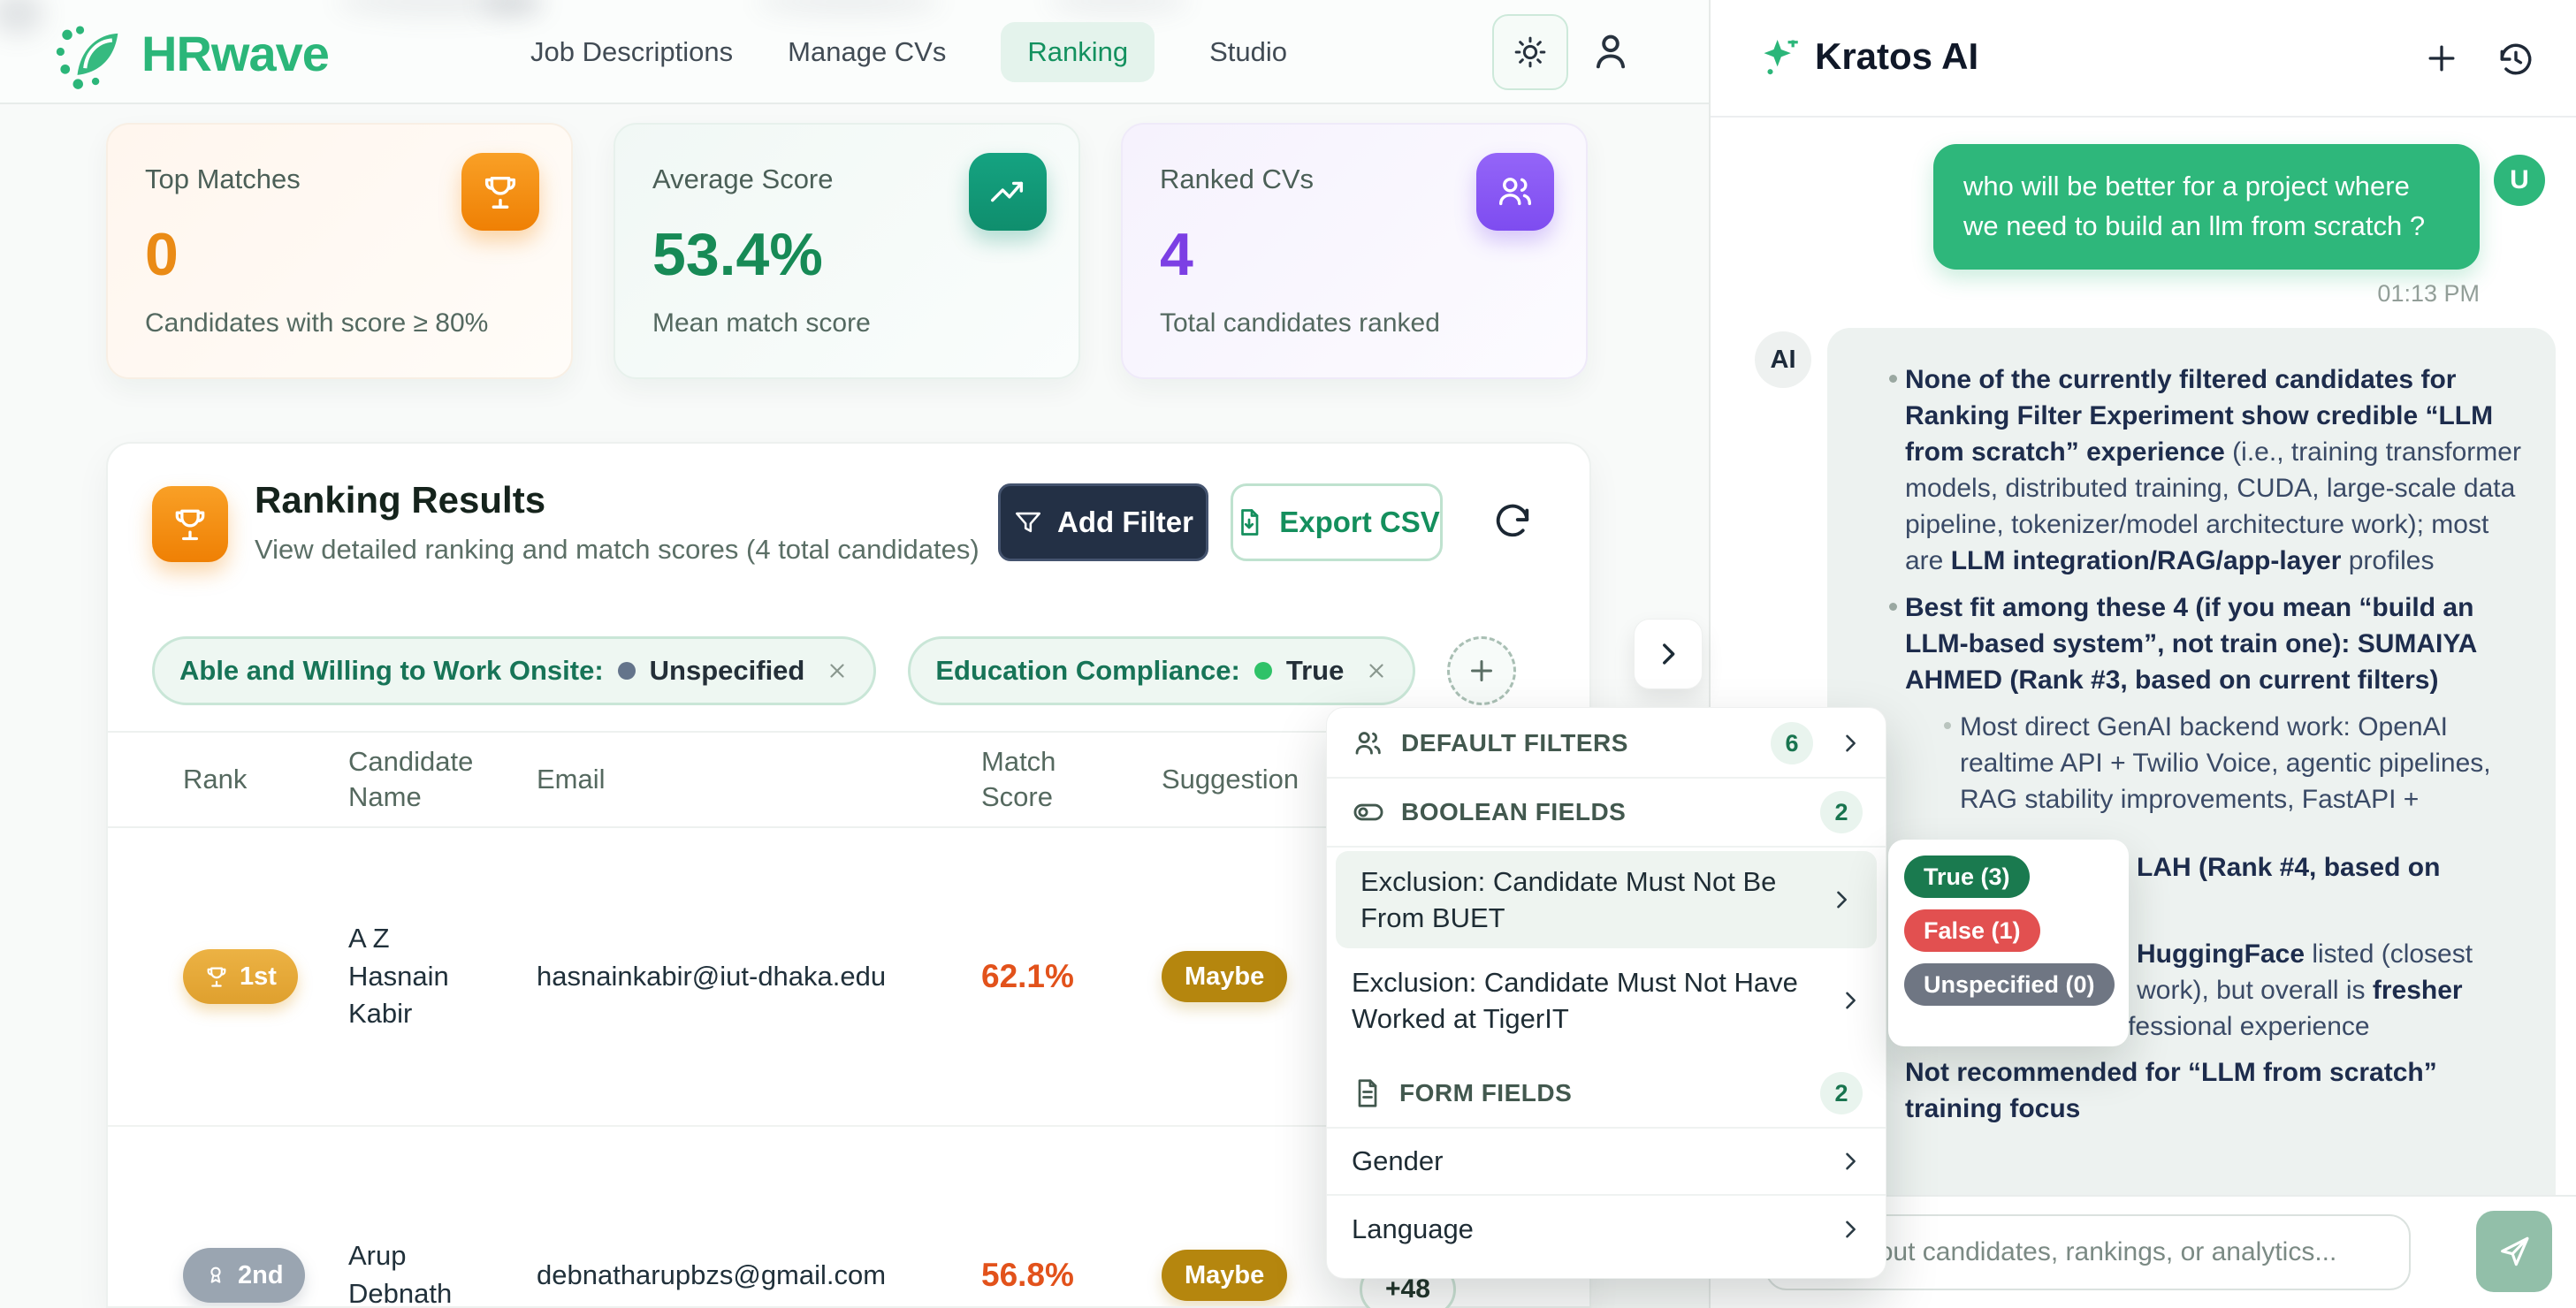  I want to click on menu-section-default-filters: DEFAULT FILTERS 6, so click(1606, 744).